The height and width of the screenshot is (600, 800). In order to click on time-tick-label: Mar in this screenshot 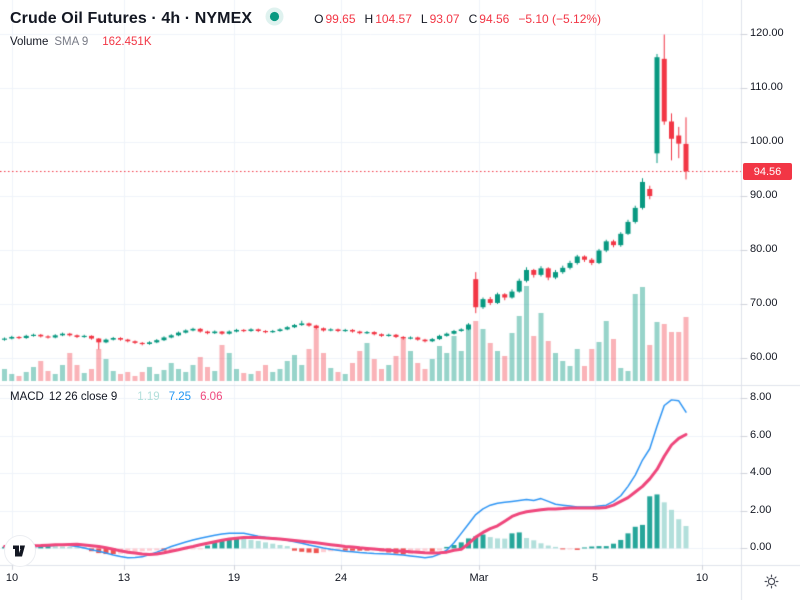, I will do `click(479, 578)`.